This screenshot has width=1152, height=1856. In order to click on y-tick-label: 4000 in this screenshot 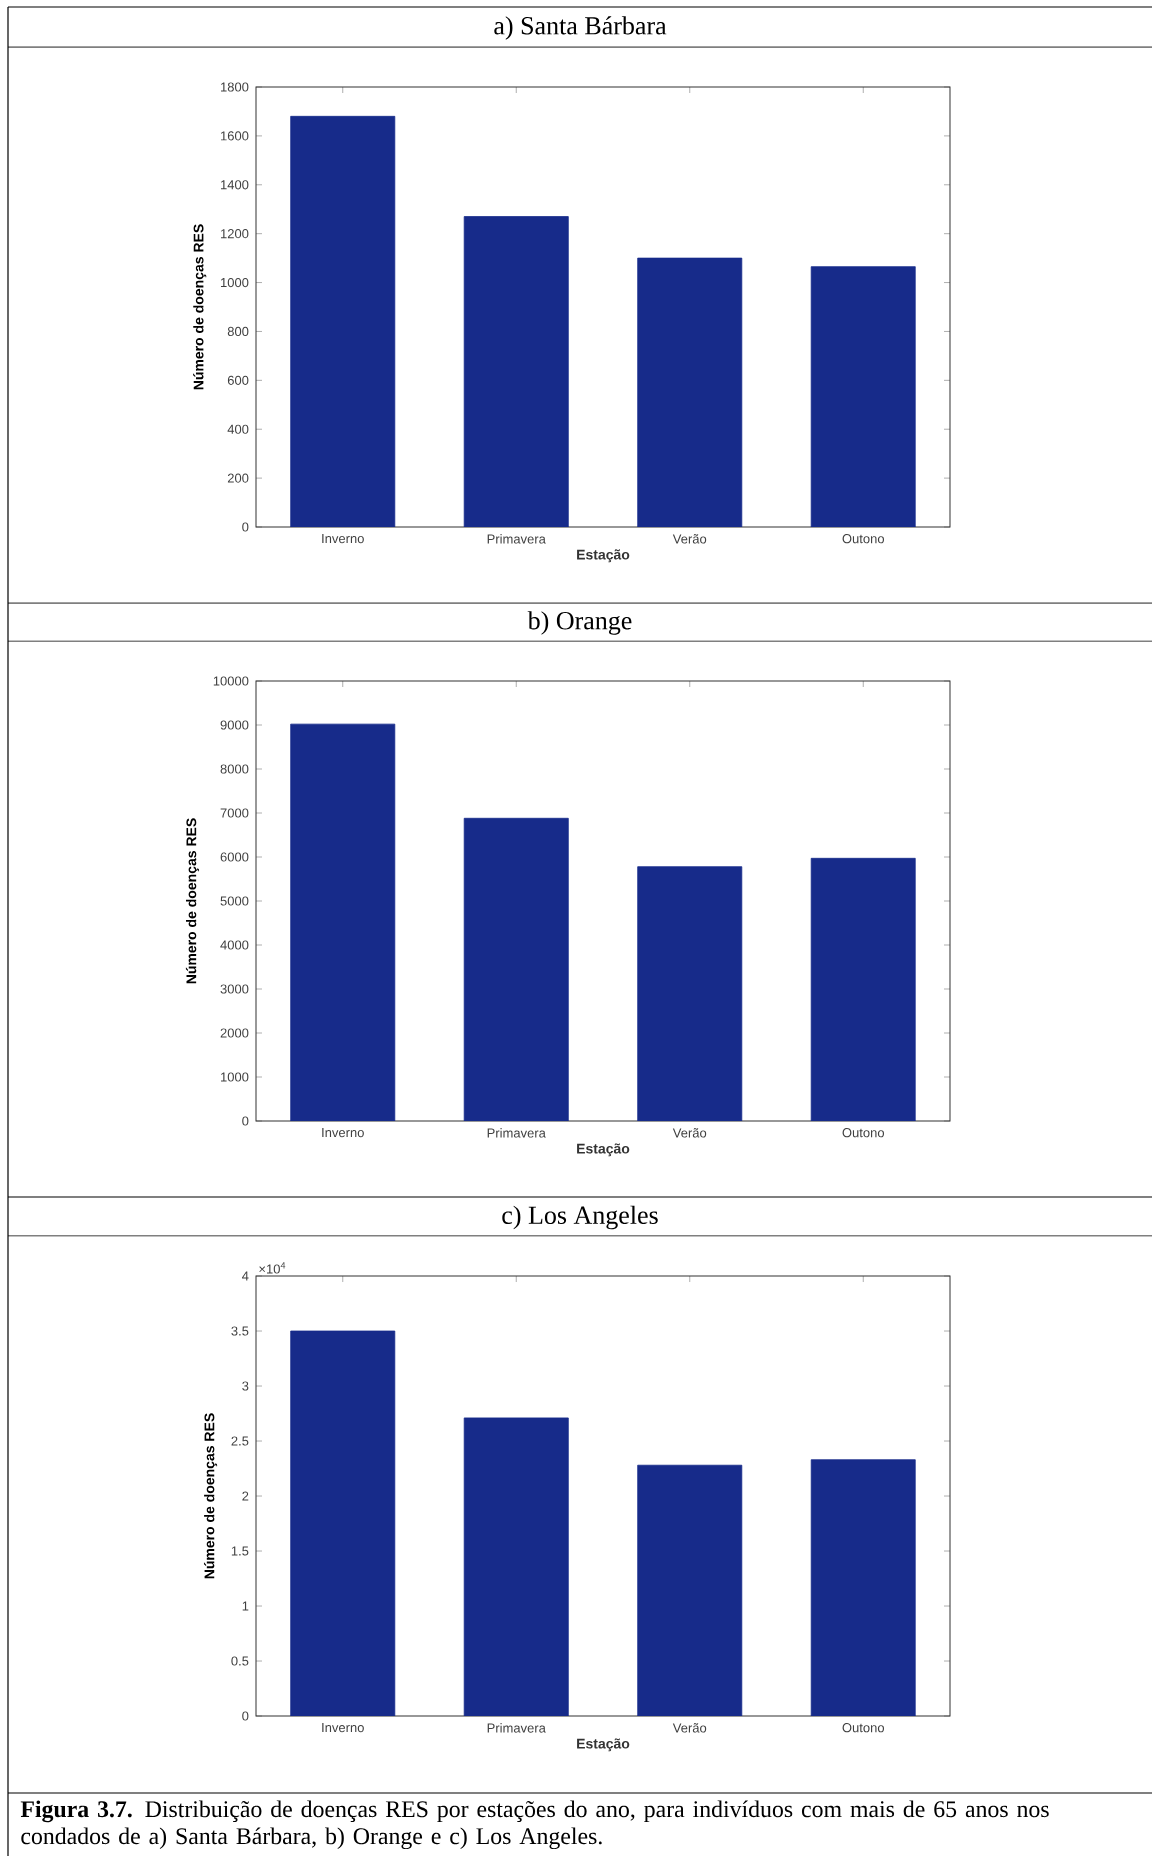, I will do `click(234, 945)`.